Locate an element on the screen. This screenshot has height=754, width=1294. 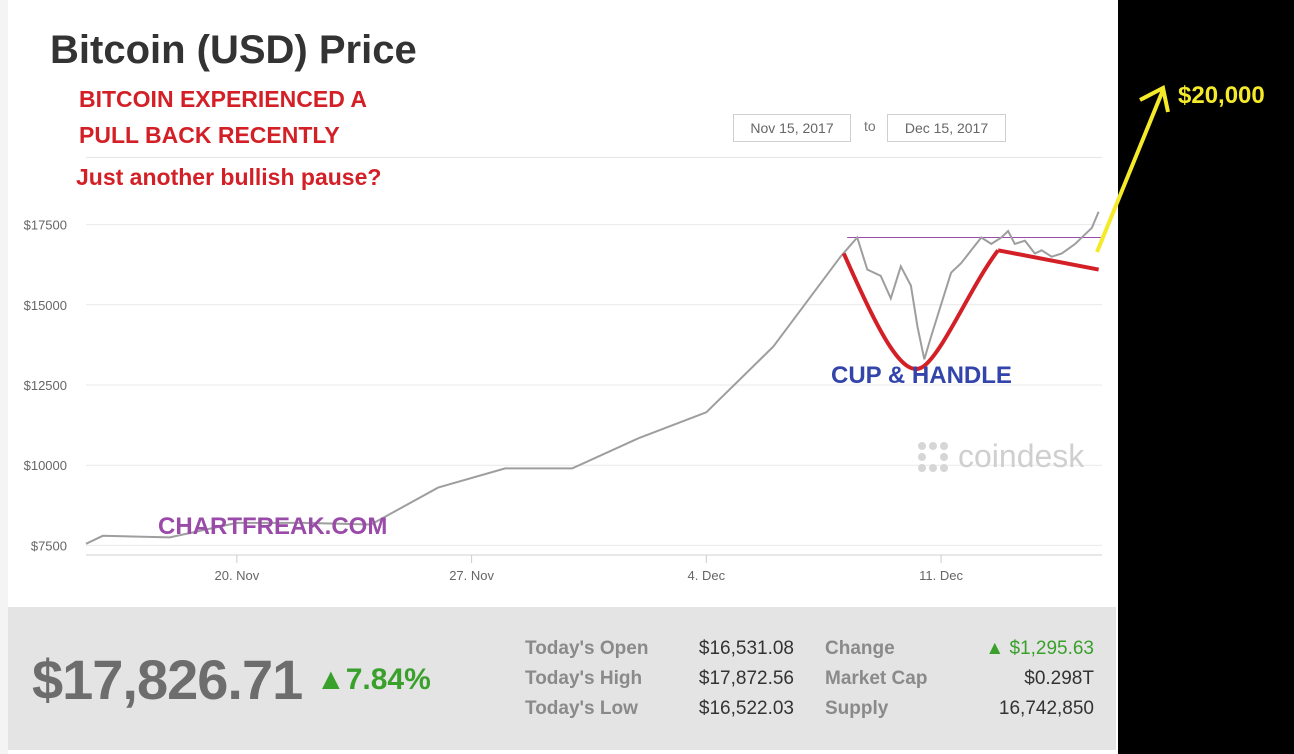
cup-curve is located at coordinates (920, 310).